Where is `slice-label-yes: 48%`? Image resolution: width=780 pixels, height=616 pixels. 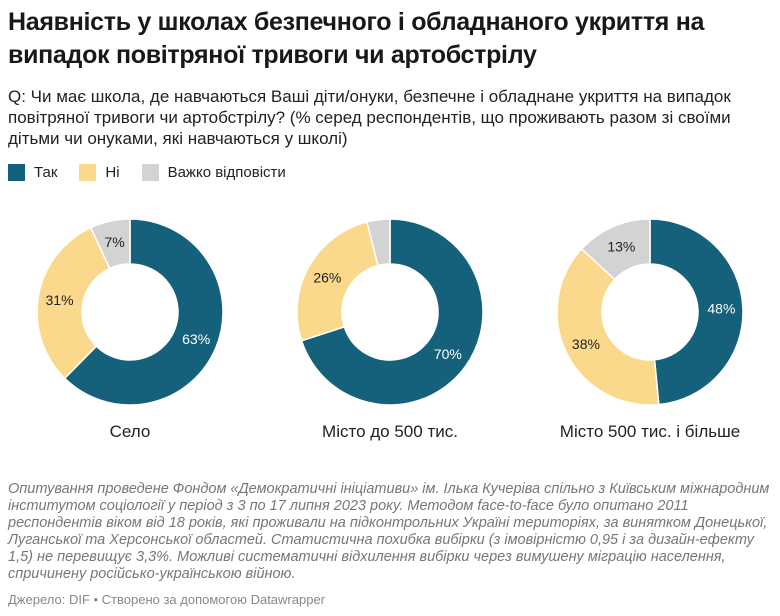 slice-label-yes: 48% is located at coordinates (721, 309).